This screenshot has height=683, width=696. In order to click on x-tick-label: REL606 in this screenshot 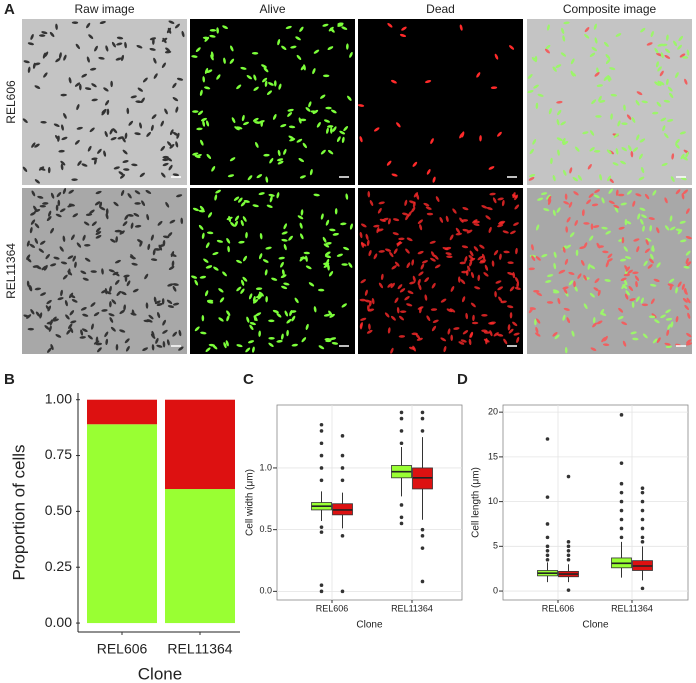, I will do `click(558, 608)`.